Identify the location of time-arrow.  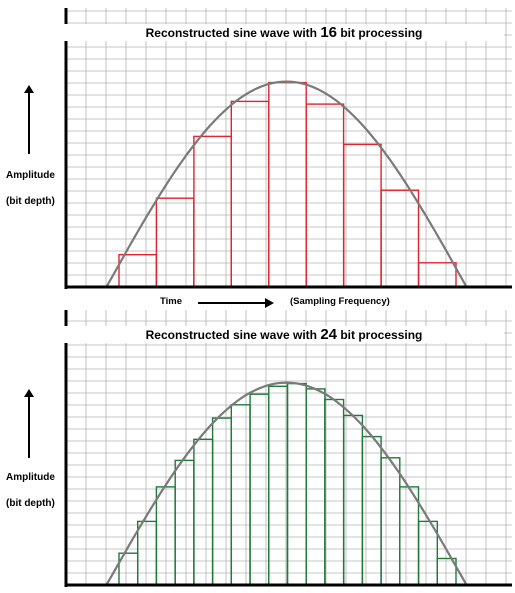
(236, 303).